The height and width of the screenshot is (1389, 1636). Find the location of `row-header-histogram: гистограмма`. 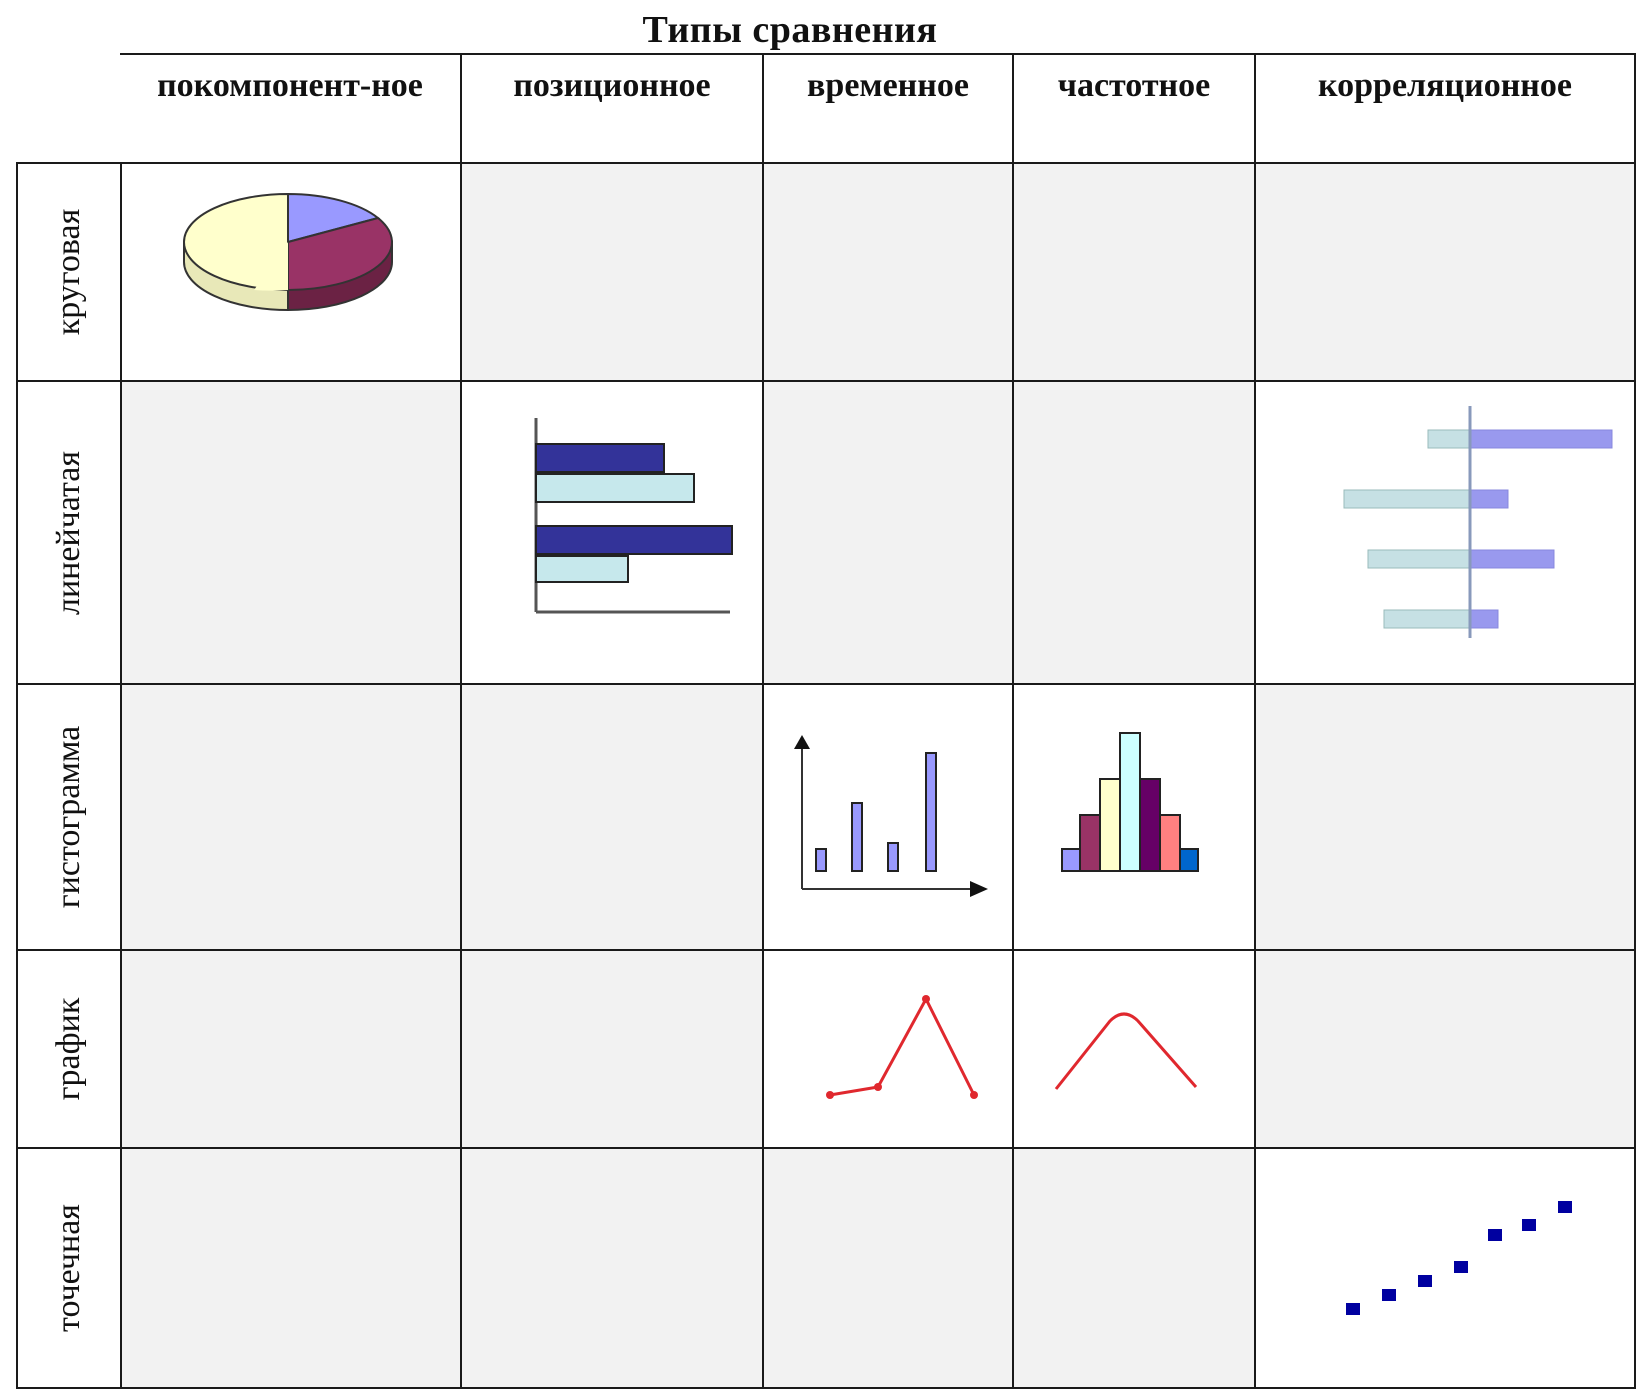

row-header-histogram: гистограмма is located at coordinates (70, 818).